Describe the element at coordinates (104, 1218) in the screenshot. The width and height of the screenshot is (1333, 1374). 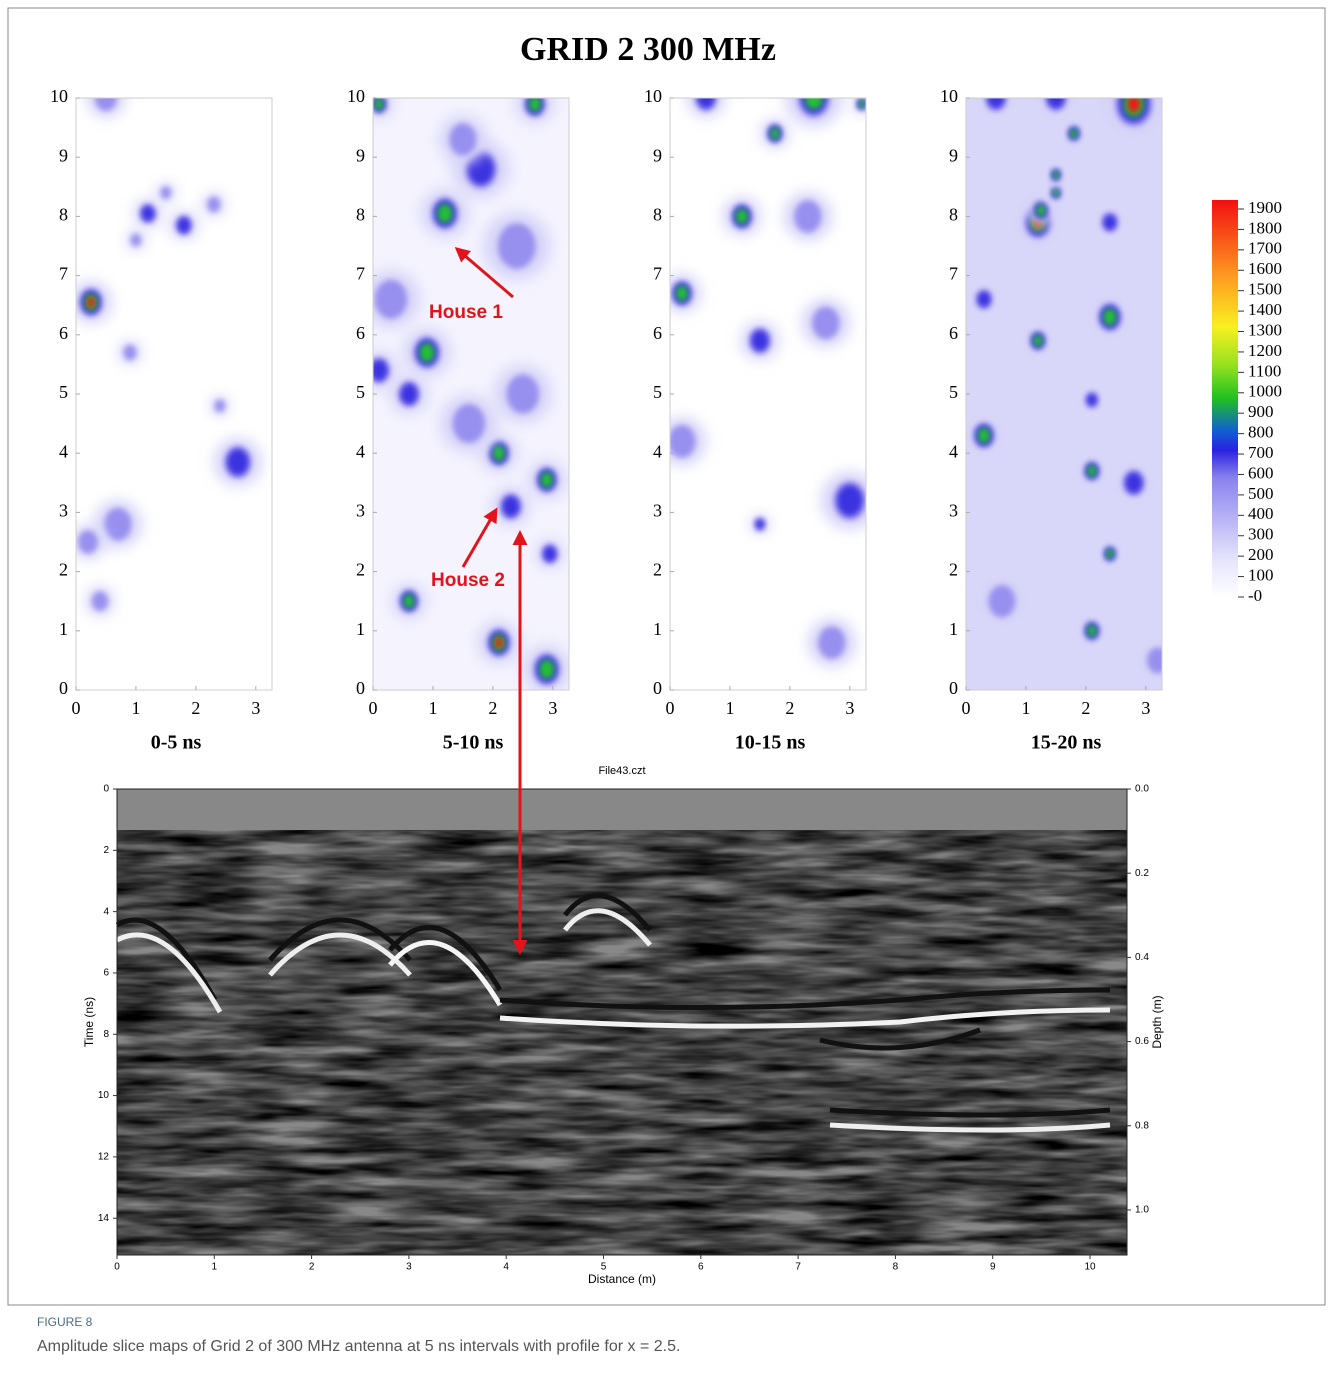
I see `y-tick-label: 14` at that location.